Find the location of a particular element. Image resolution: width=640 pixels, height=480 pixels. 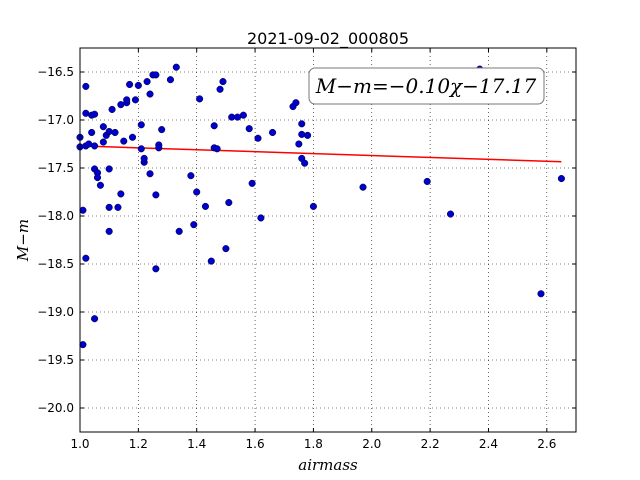

x-tick-label: 2.2 is located at coordinates (430, 444).